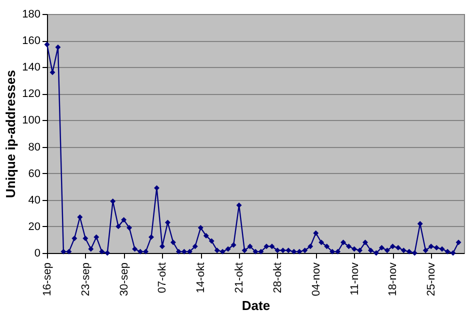 The height and width of the screenshot is (317, 474). What do you see at coordinates (278, 278) in the screenshot?
I see `x-tick-label: 28-okt` at bounding box center [278, 278].